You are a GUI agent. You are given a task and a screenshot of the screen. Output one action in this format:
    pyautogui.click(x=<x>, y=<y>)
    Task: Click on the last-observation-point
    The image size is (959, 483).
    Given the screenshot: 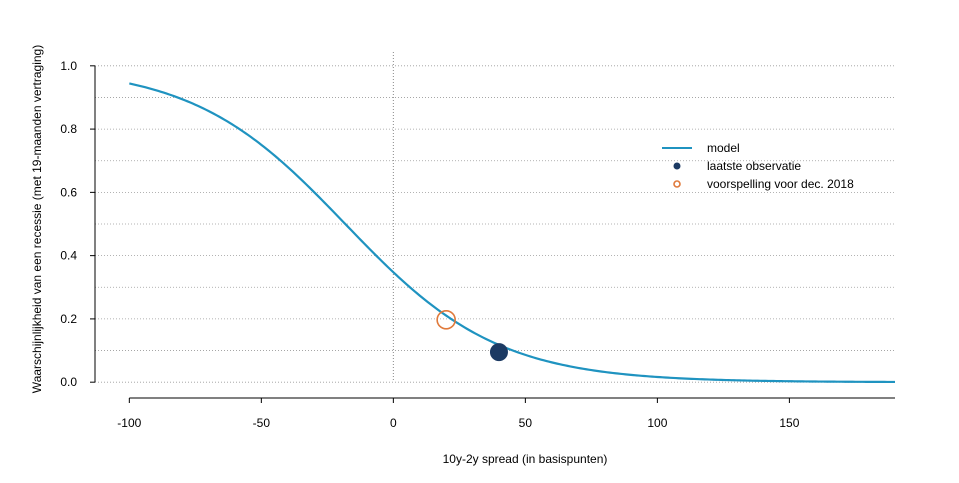 What is the action you would take?
    pyautogui.click(x=498, y=352)
    